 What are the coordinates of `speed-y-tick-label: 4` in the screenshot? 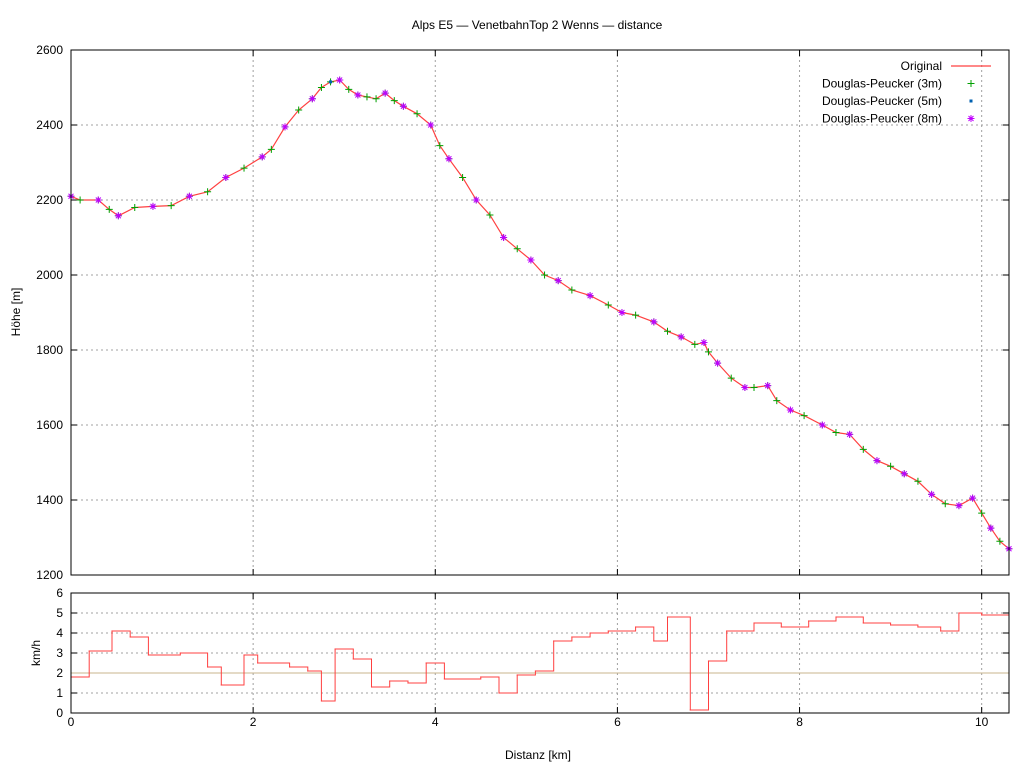 It's located at (59, 633).